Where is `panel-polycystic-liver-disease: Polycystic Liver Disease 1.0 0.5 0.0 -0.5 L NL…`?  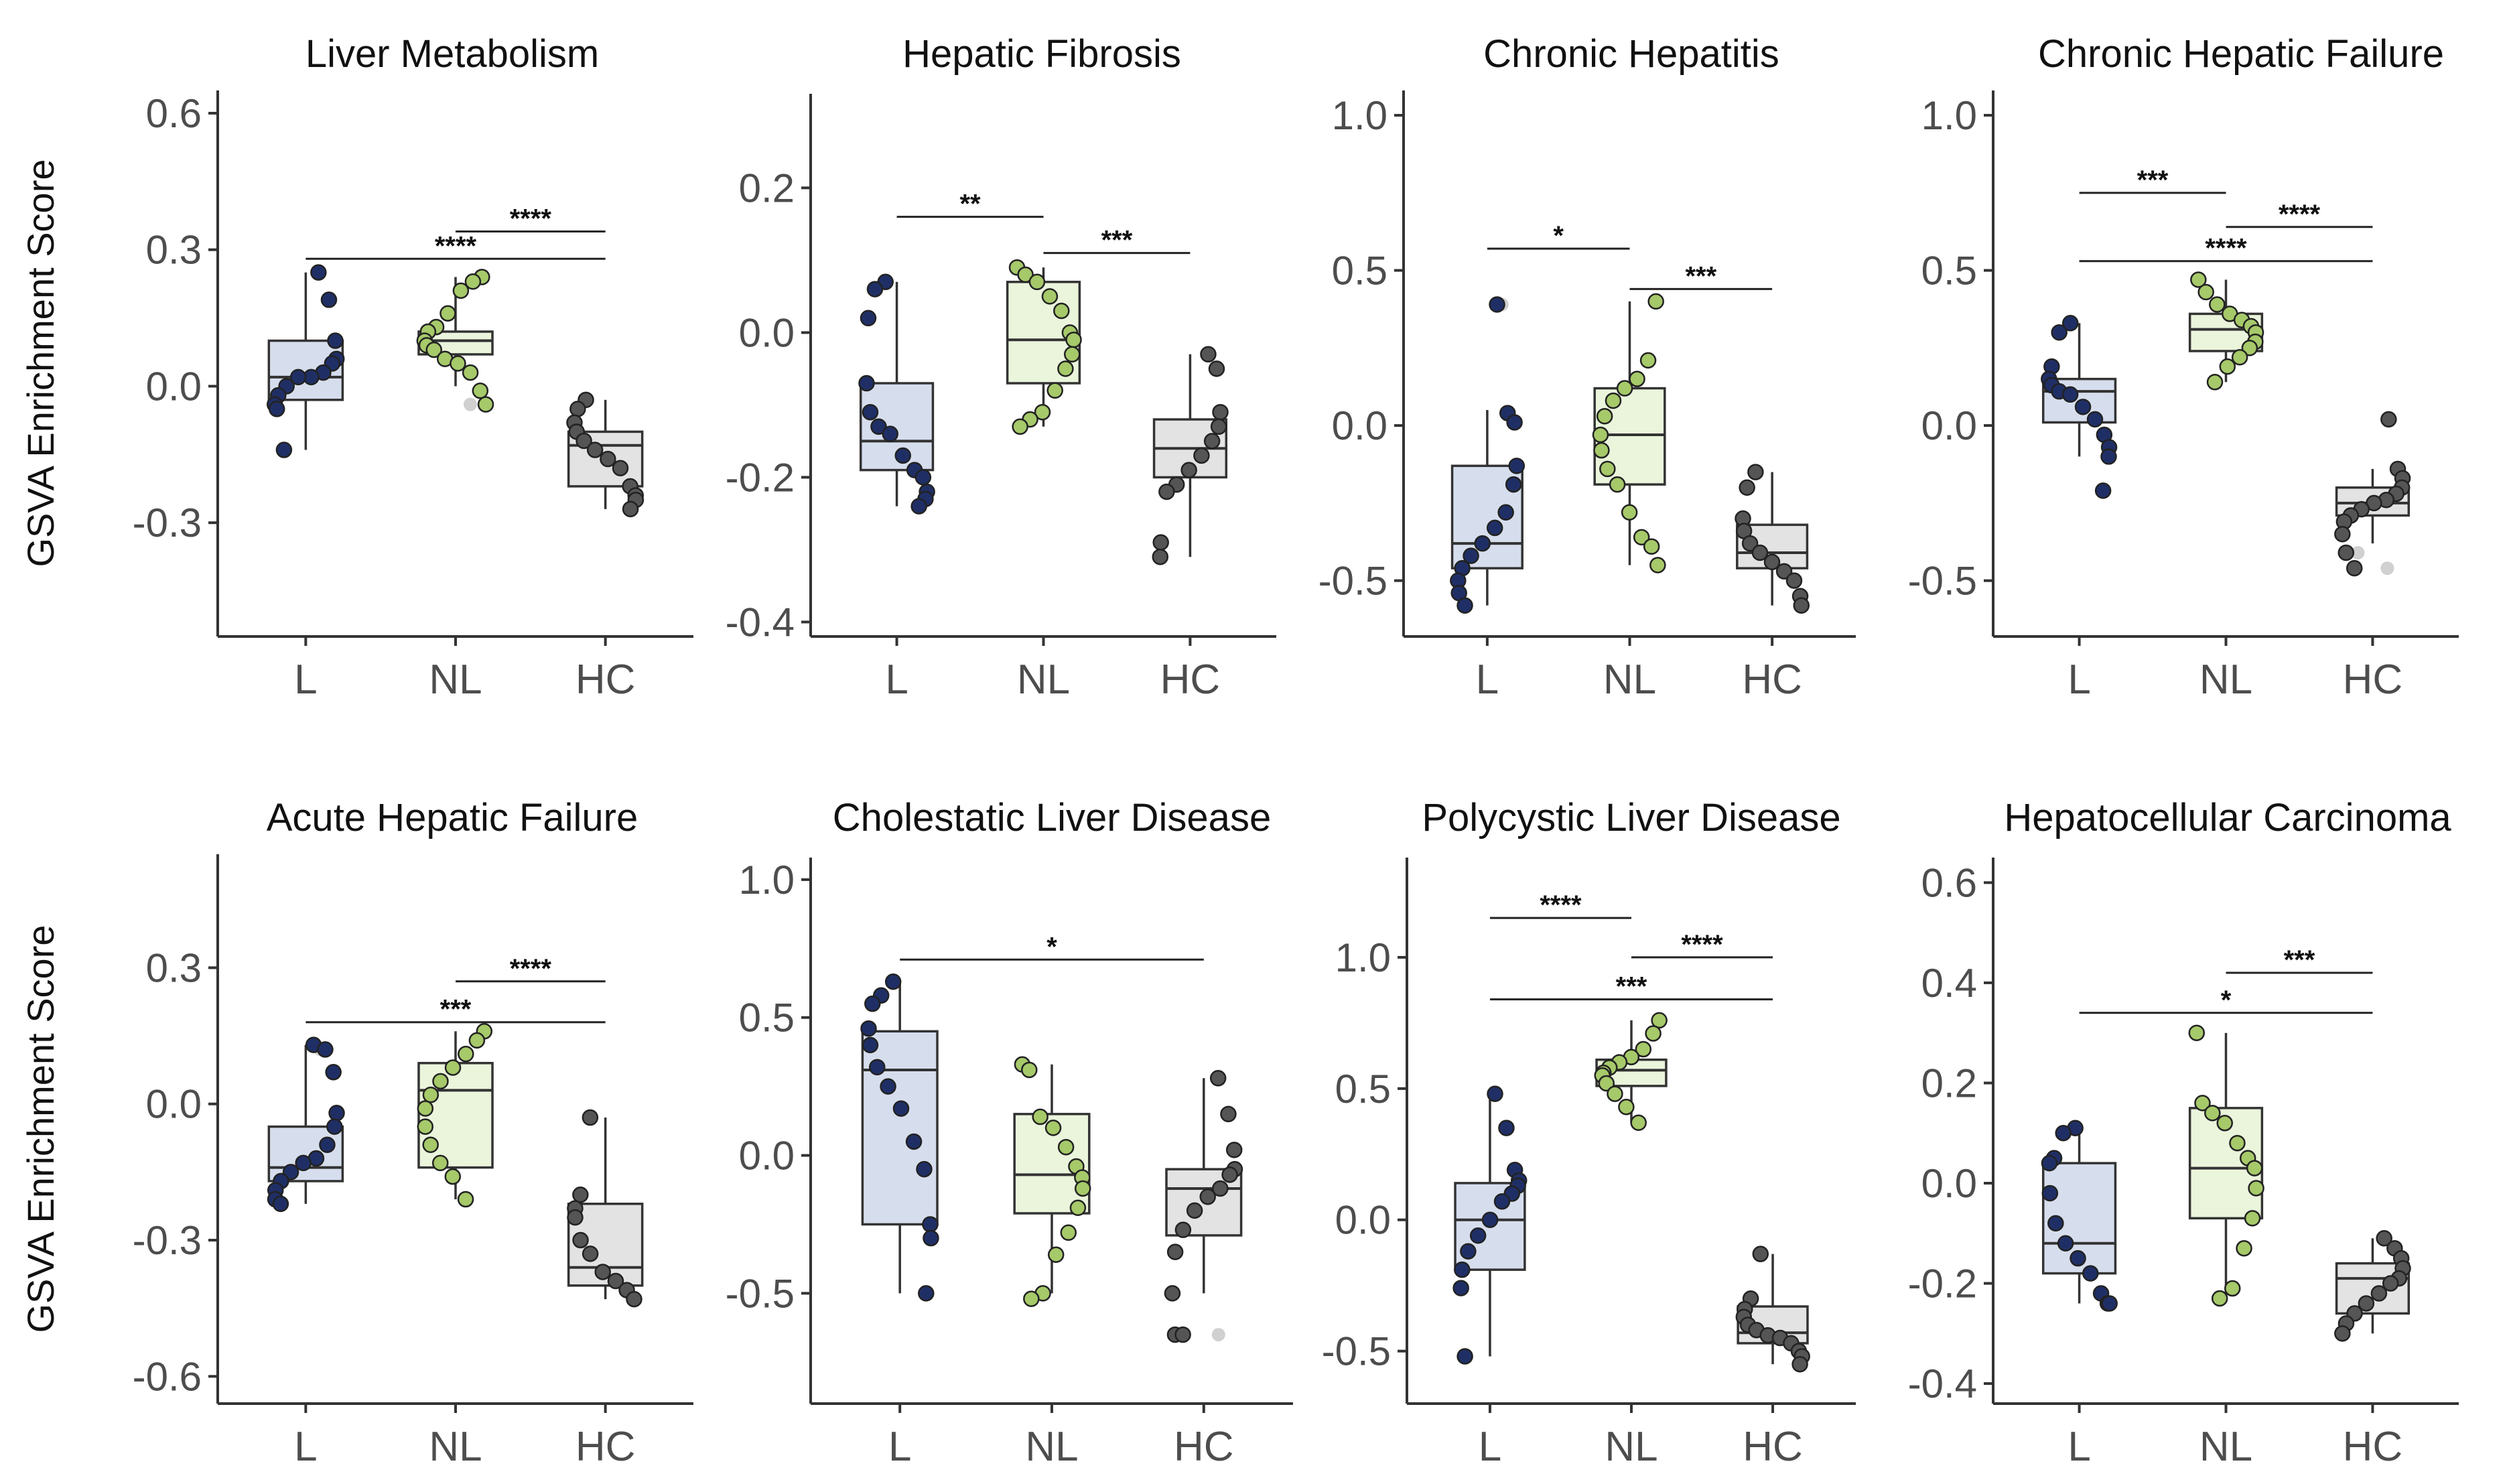
panel-polycystic-liver-disease: Polycystic Liver Disease 1.0 0.5 0.0 -0.5 L NL… is located at coordinates (1589, 1133).